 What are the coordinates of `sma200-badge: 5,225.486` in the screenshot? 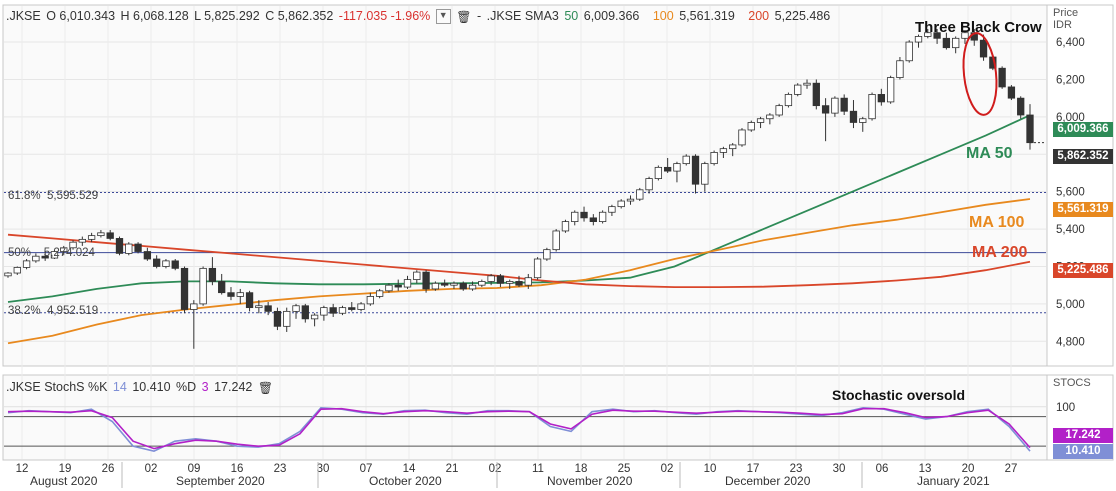 It's located at (1083, 270).